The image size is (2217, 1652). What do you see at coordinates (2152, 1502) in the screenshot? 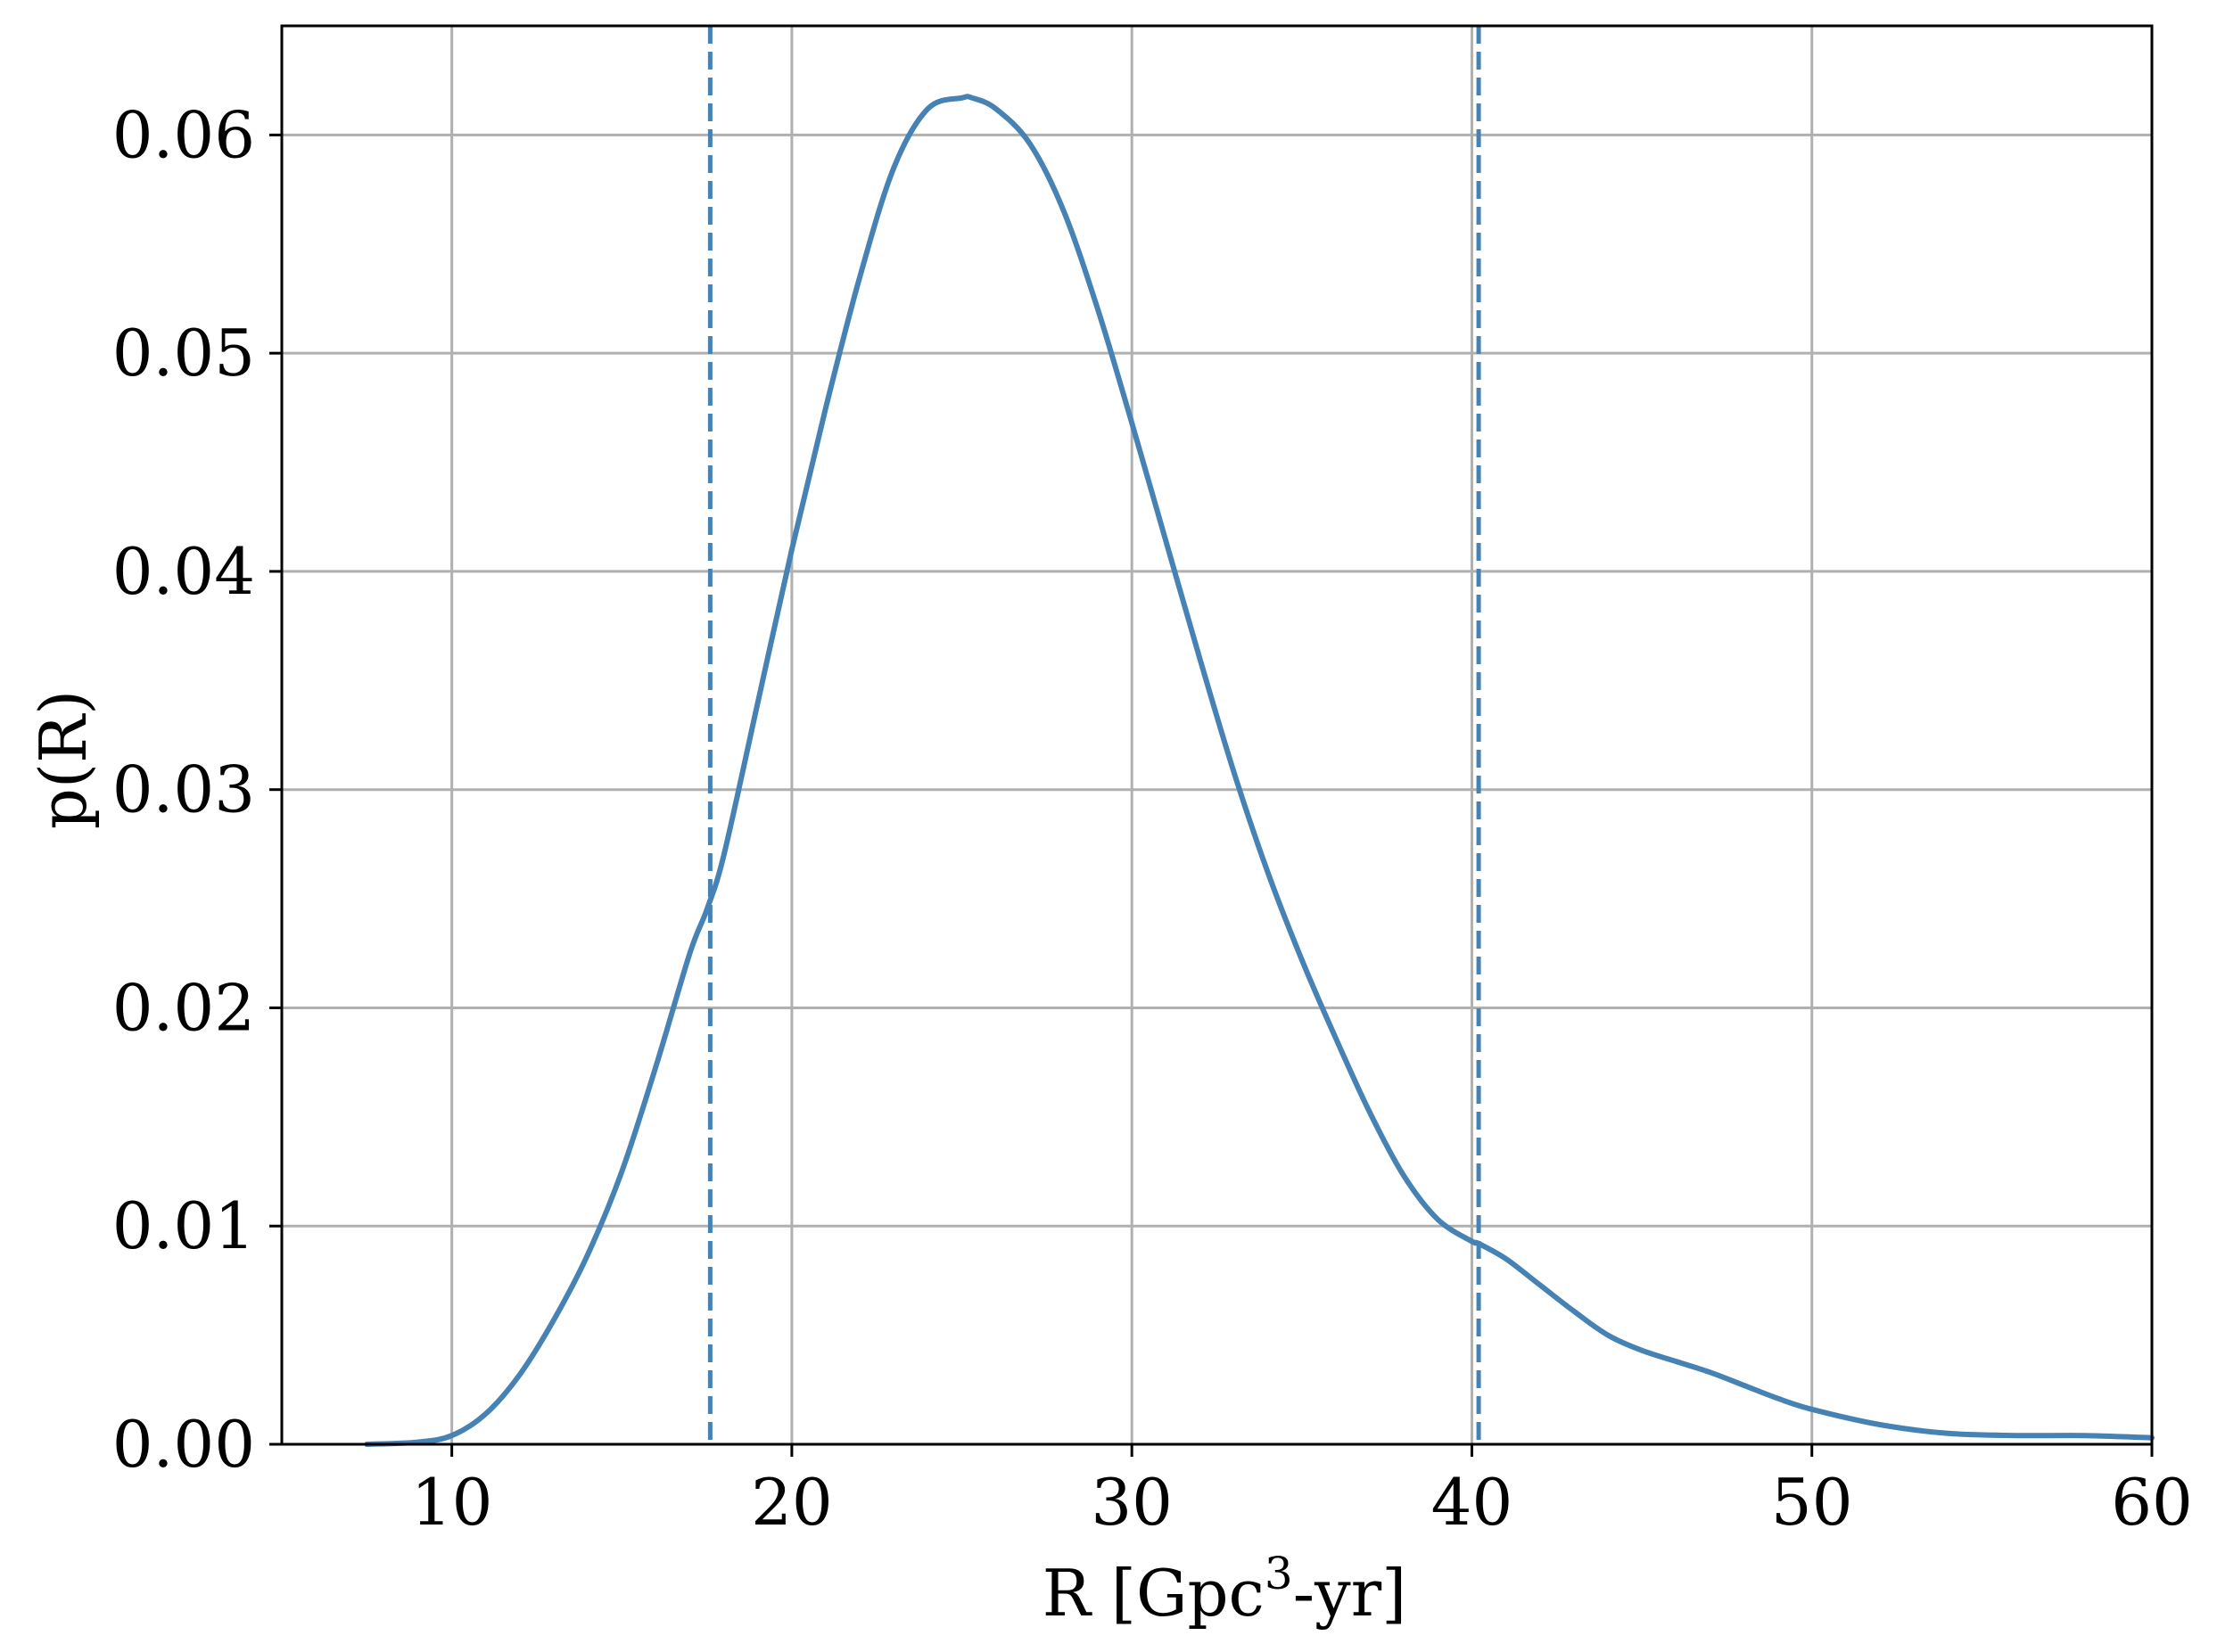
I see `x-tick-label: 60` at bounding box center [2152, 1502].